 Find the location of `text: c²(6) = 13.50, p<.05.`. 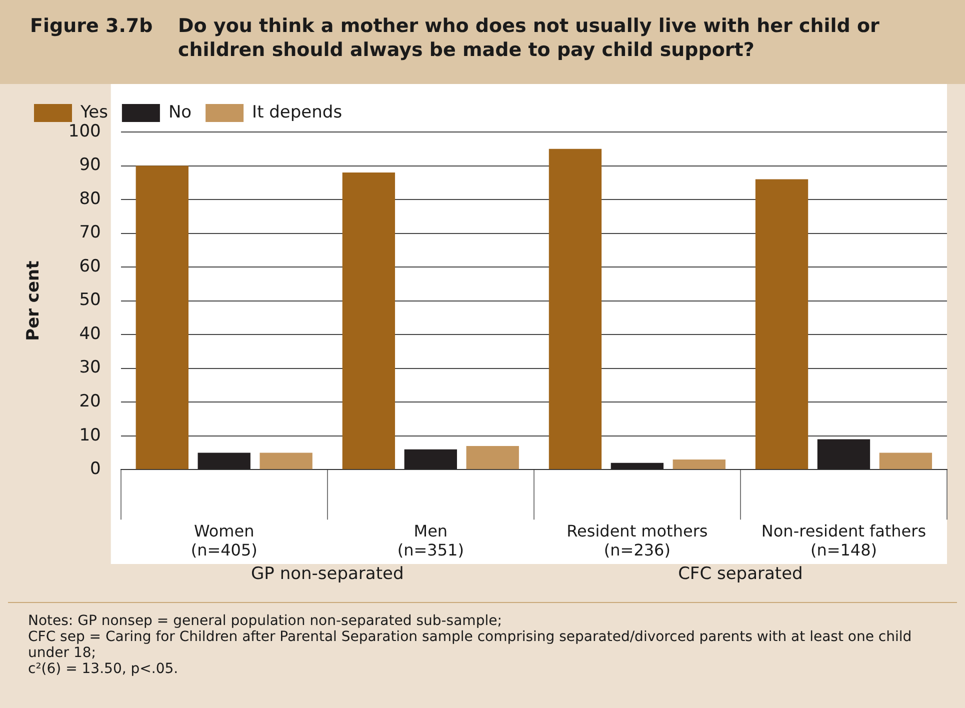

text: c²(6) = 13.50, p<.05. is located at coordinates (104, 669).